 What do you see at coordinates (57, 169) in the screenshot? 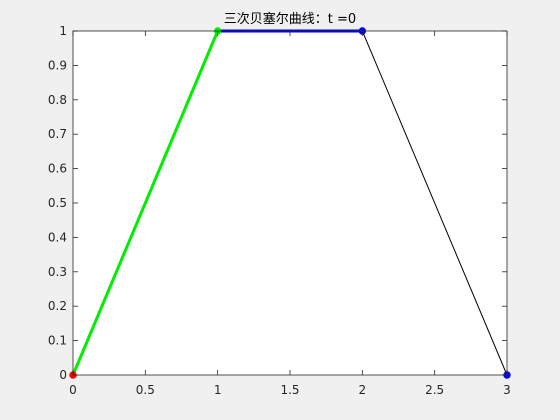
I see `y-tick-label: 0.6` at bounding box center [57, 169].